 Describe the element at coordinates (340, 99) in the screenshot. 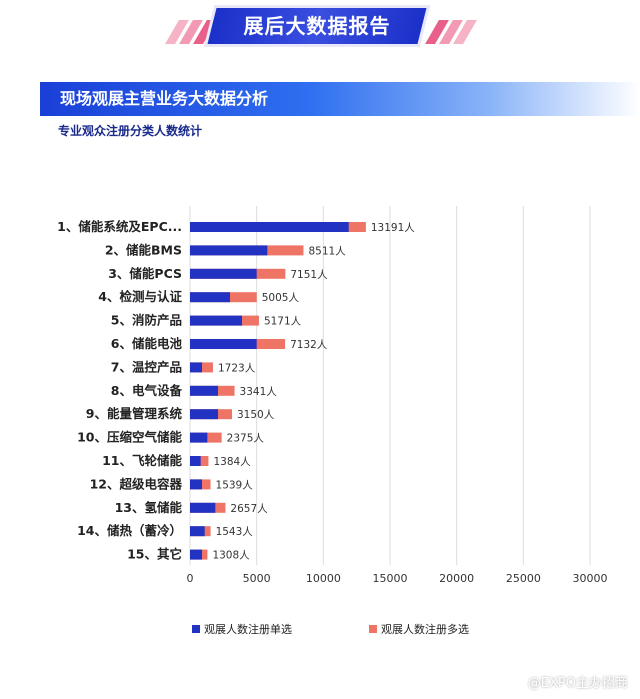

I see `section-header: 现场观展主营业务大数据分析` at that location.